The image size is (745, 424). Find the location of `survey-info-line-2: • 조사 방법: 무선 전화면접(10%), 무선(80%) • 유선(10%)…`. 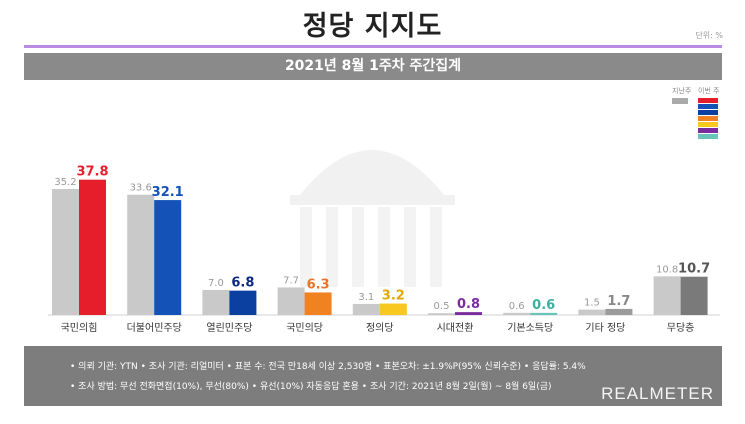

survey-info-line-2: • 조사 방법: 무선 전화면접(10%), 무선(80%) • 유선(10%)… is located at coordinates (311, 387).